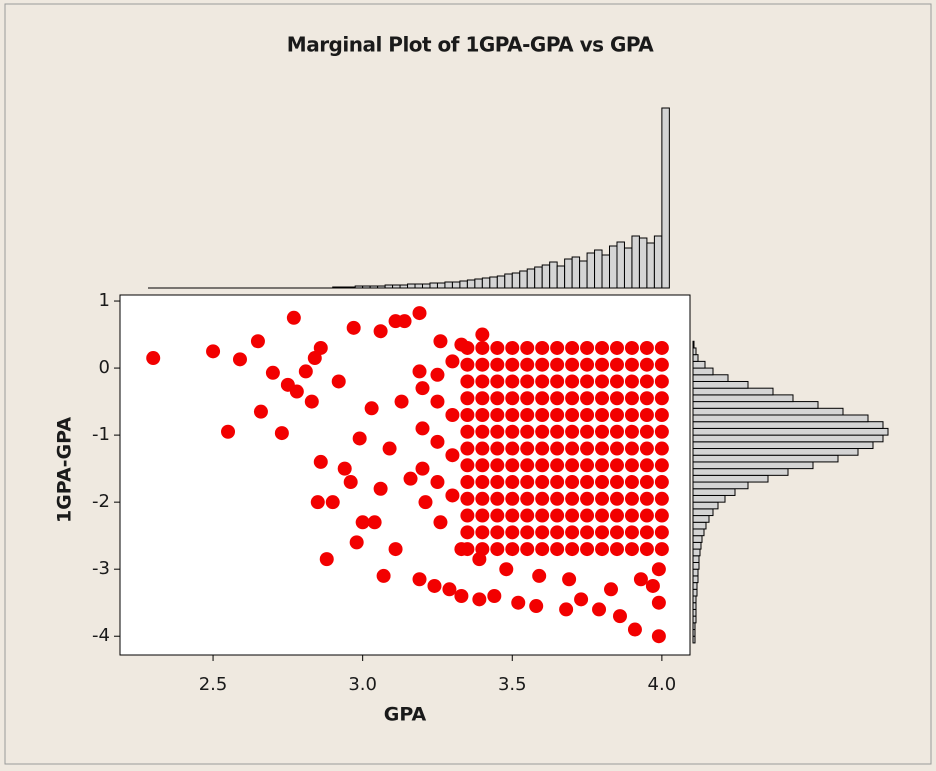 The width and height of the screenshot is (936, 771). I want to click on x-tick-label: 2.5, so click(213, 684).